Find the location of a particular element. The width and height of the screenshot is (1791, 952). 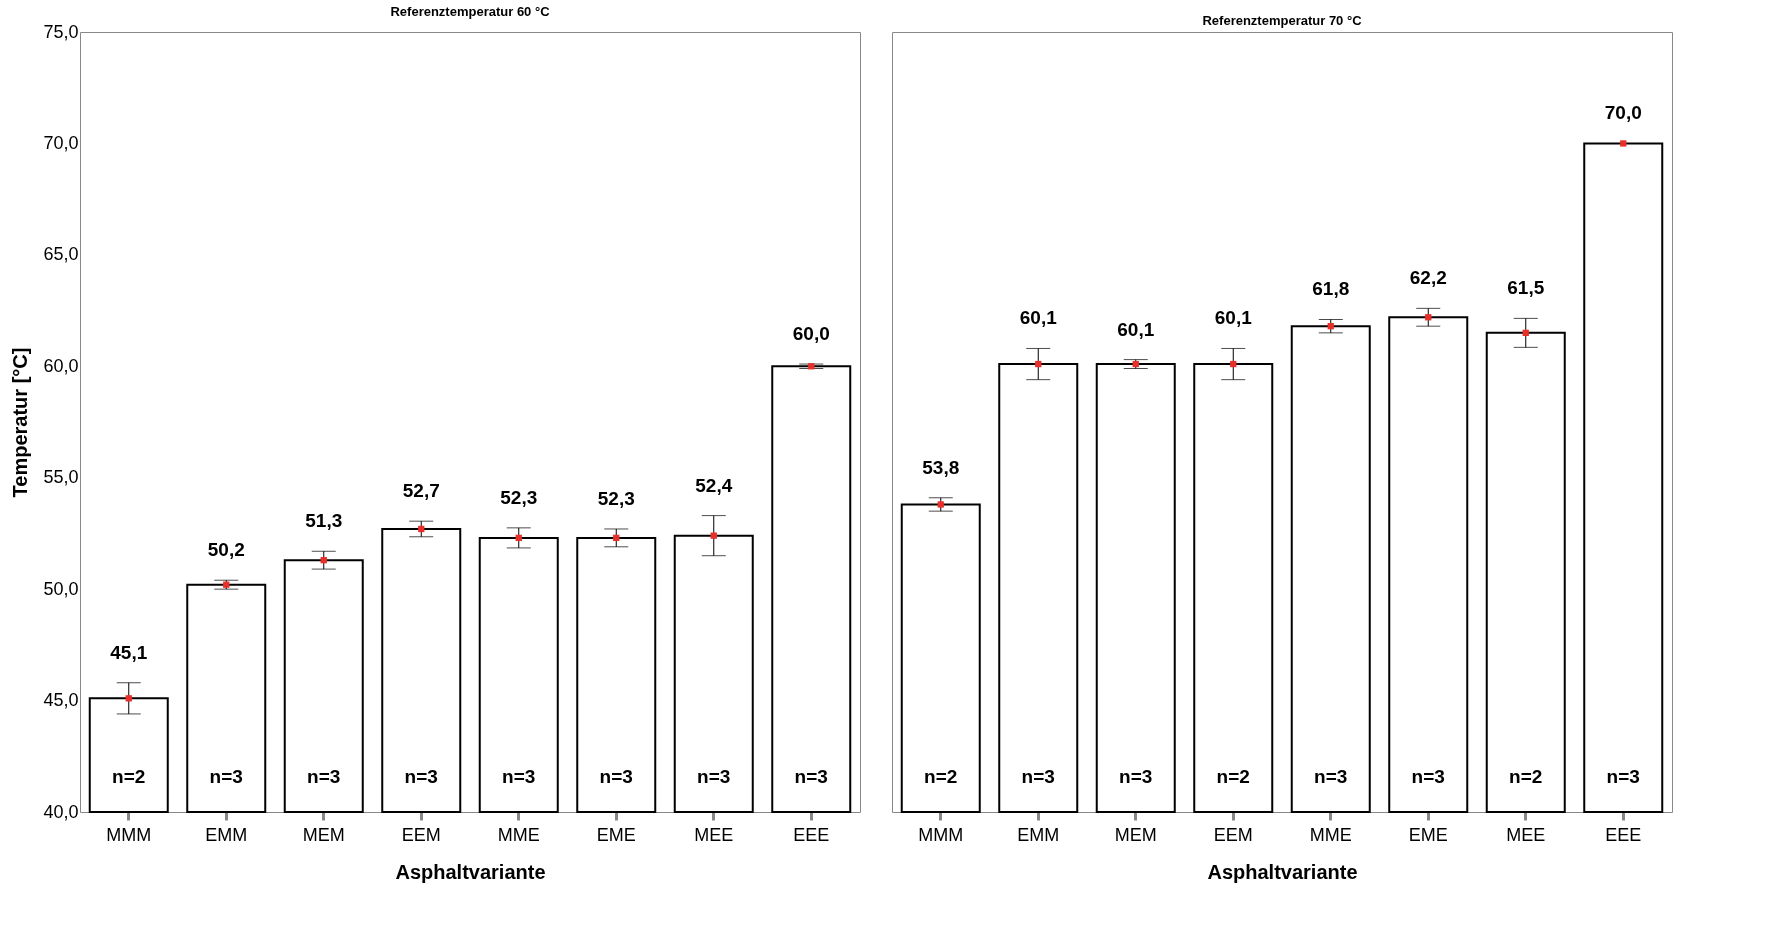

data-label: 62,2 is located at coordinates (1428, 278).